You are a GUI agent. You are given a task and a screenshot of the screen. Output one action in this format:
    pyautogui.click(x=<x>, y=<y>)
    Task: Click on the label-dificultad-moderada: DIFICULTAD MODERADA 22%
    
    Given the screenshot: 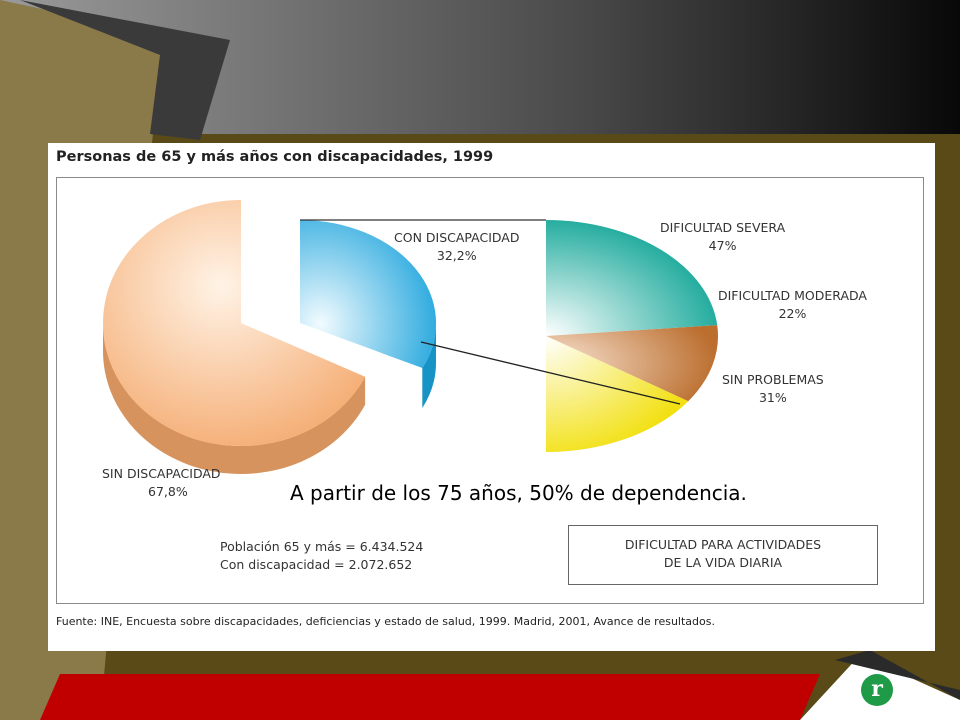 What is the action you would take?
    pyautogui.click(x=792, y=305)
    